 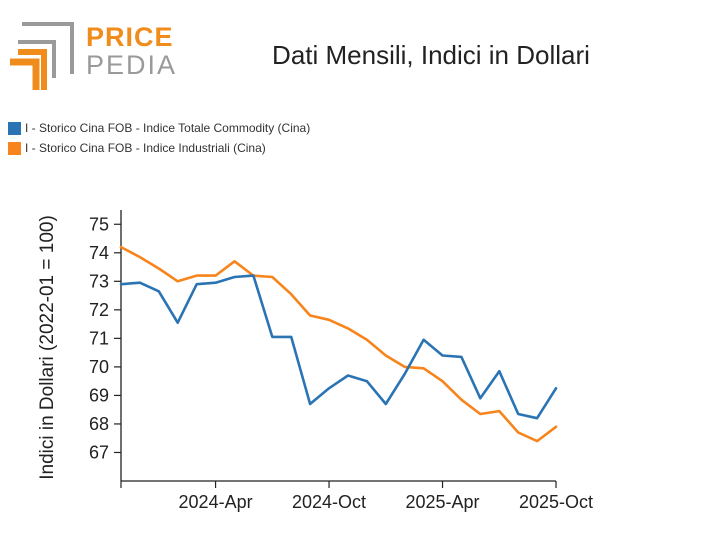 What do you see at coordinates (99, 253) in the screenshot?
I see `y-tick-label: 74` at bounding box center [99, 253].